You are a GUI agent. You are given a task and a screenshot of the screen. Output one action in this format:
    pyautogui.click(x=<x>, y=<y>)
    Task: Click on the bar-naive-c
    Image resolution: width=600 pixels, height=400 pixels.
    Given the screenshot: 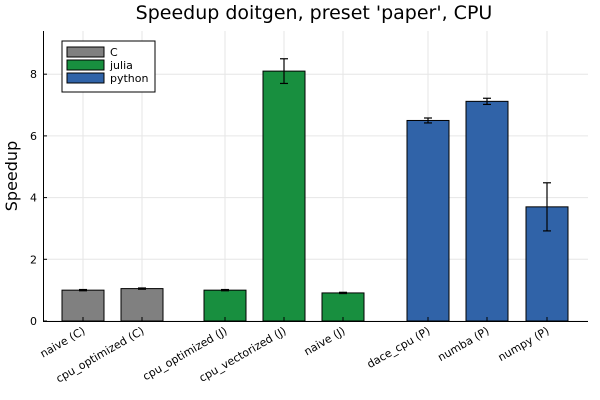 What is the action you would take?
    pyautogui.click(x=83, y=305)
    